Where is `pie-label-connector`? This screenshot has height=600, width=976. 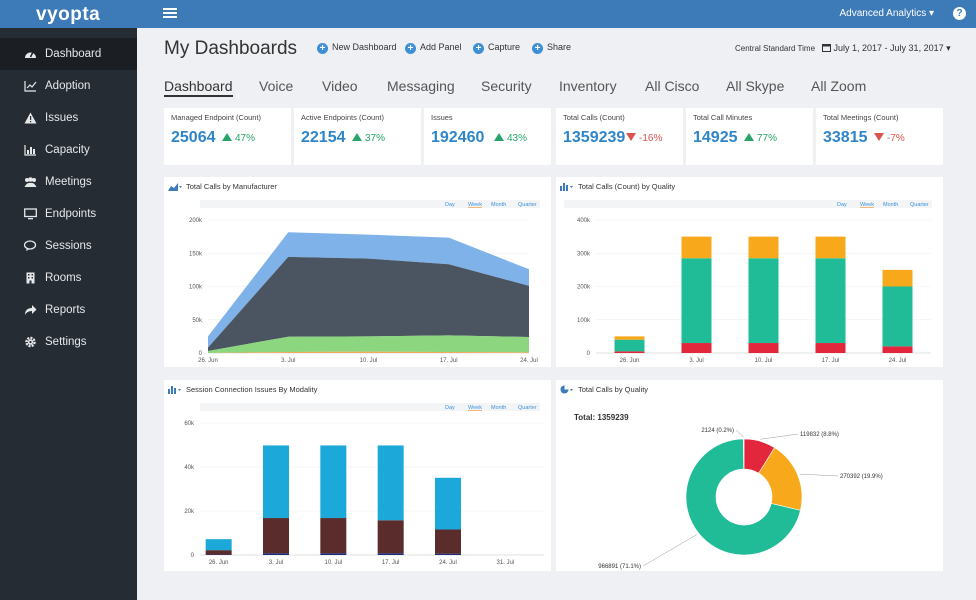
pie-label-connector is located at coordinates (739, 433).